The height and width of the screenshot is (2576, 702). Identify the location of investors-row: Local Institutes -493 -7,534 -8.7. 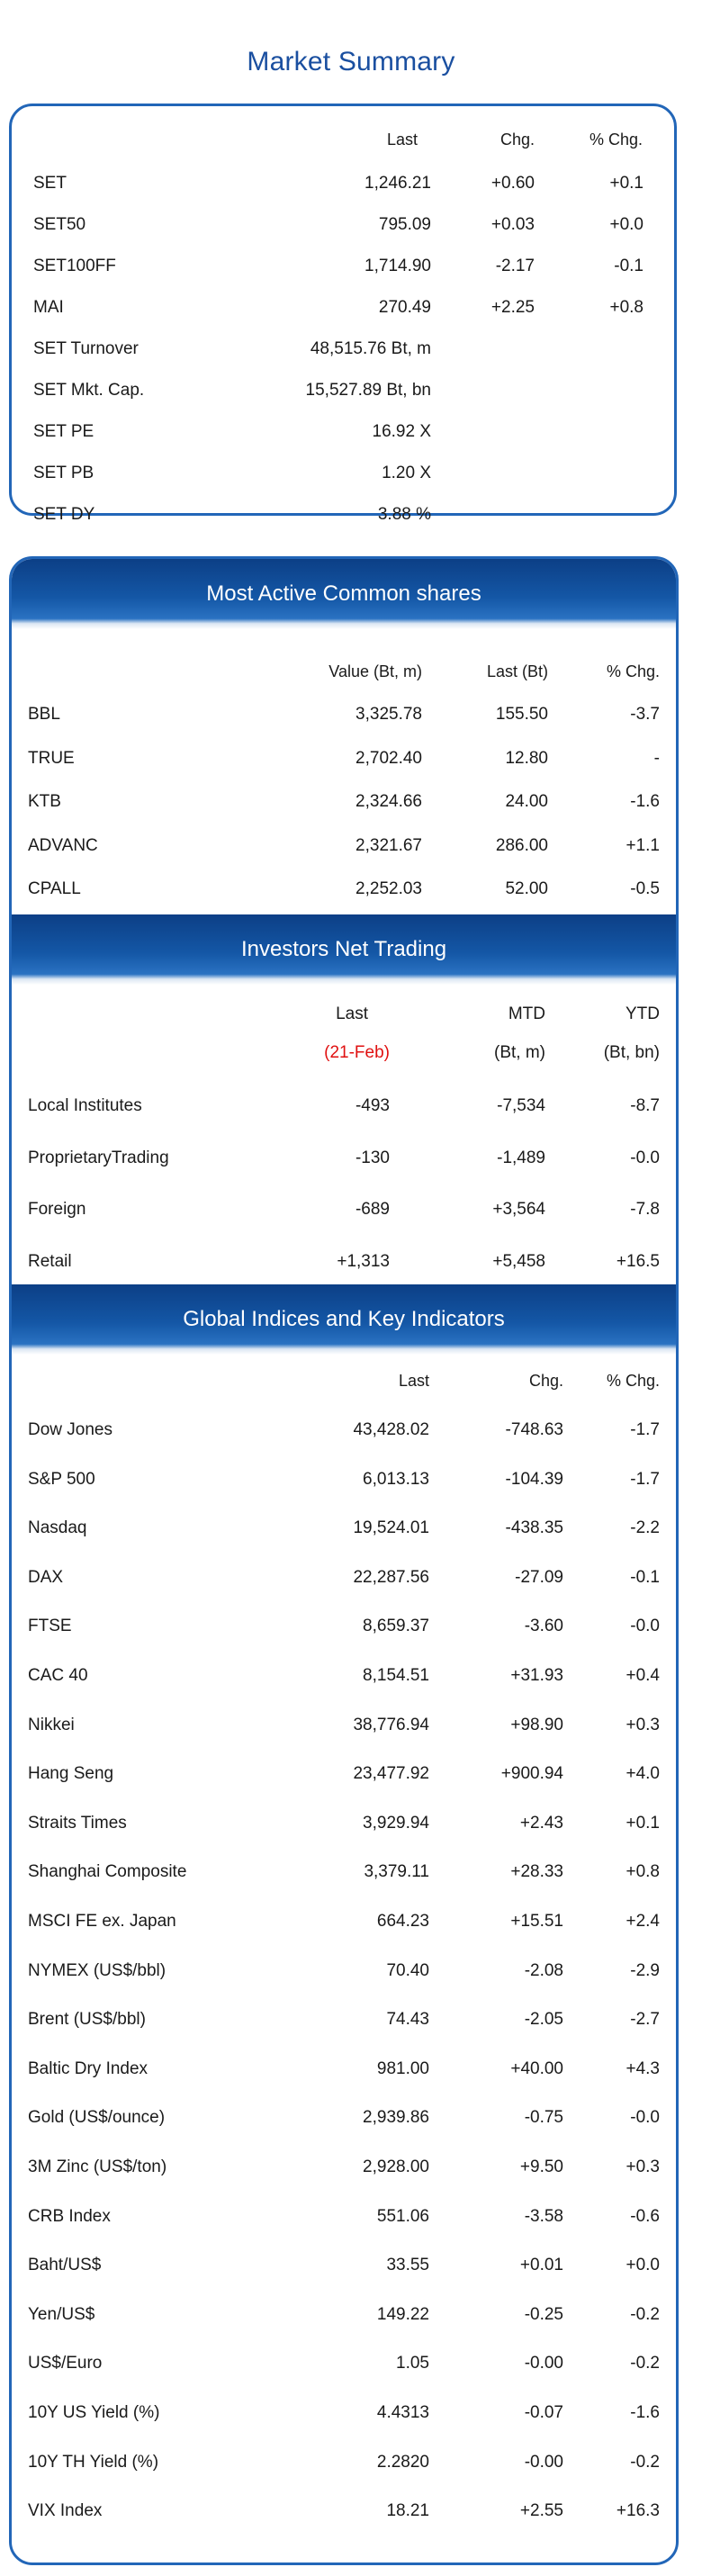
(344, 1106).